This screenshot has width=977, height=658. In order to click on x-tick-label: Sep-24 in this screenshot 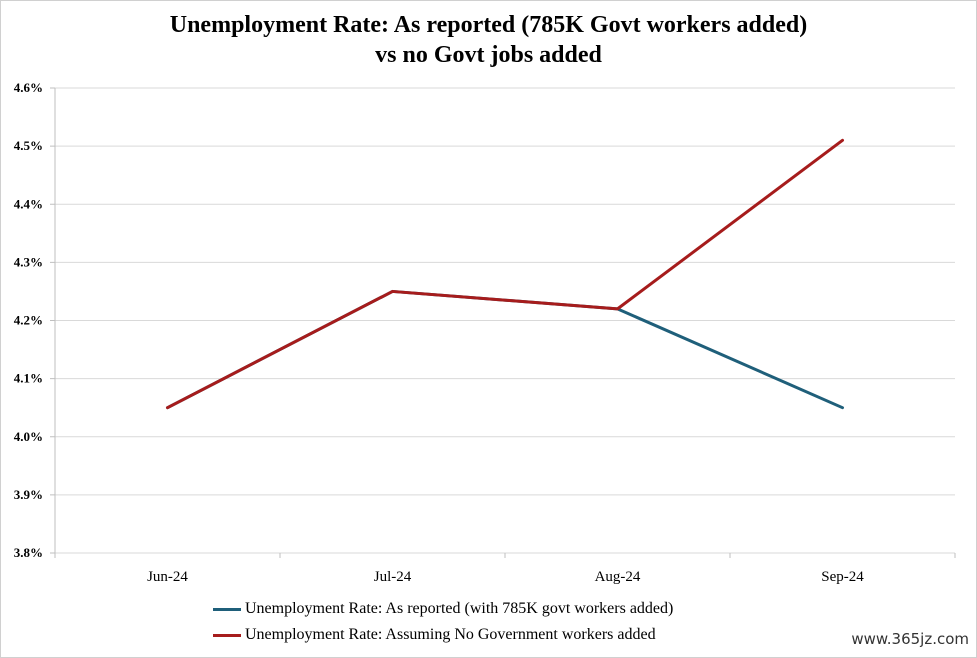, I will do `click(842, 577)`.